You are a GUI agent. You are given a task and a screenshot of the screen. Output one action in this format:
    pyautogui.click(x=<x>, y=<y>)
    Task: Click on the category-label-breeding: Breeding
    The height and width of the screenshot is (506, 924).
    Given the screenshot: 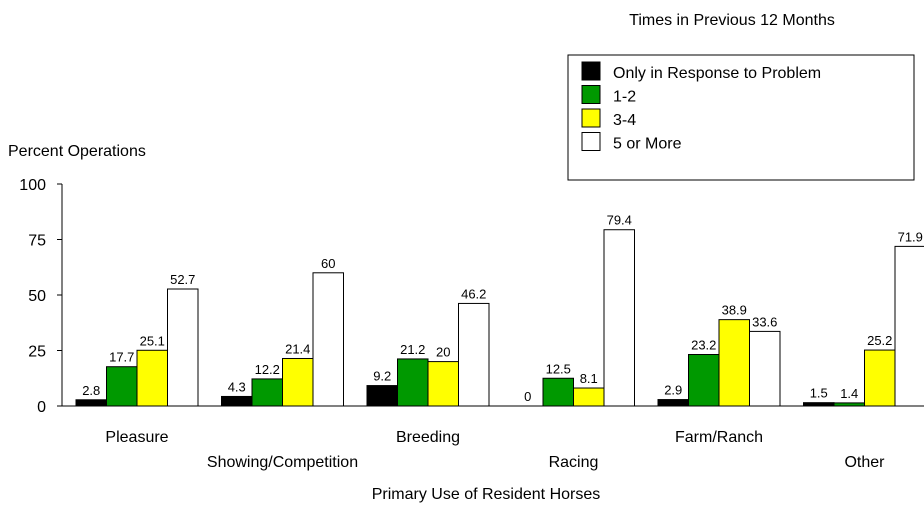 What is the action you would take?
    pyautogui.click(x=428, y=437)
    